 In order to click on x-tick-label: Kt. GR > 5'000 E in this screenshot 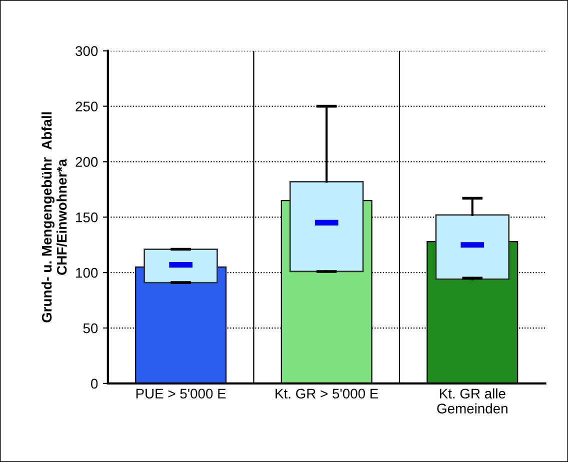, I will do `click(327, 393)`.